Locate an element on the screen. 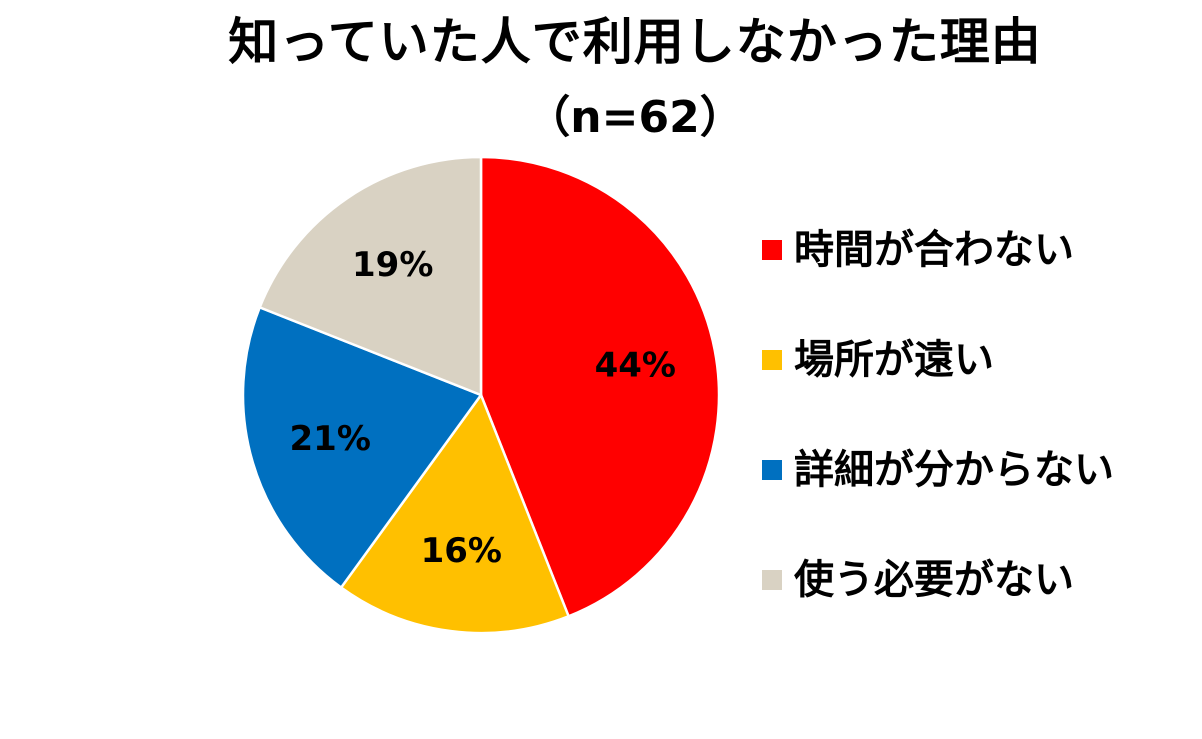 The height and width of the screenshot is (739, 1202). pie-slice-no-need is located at coordinates (370, 276).